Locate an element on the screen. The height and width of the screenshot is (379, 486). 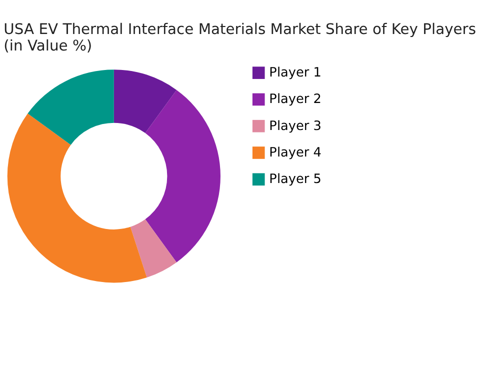
legend-label: Player 4 is located at coordinates (295, 152).